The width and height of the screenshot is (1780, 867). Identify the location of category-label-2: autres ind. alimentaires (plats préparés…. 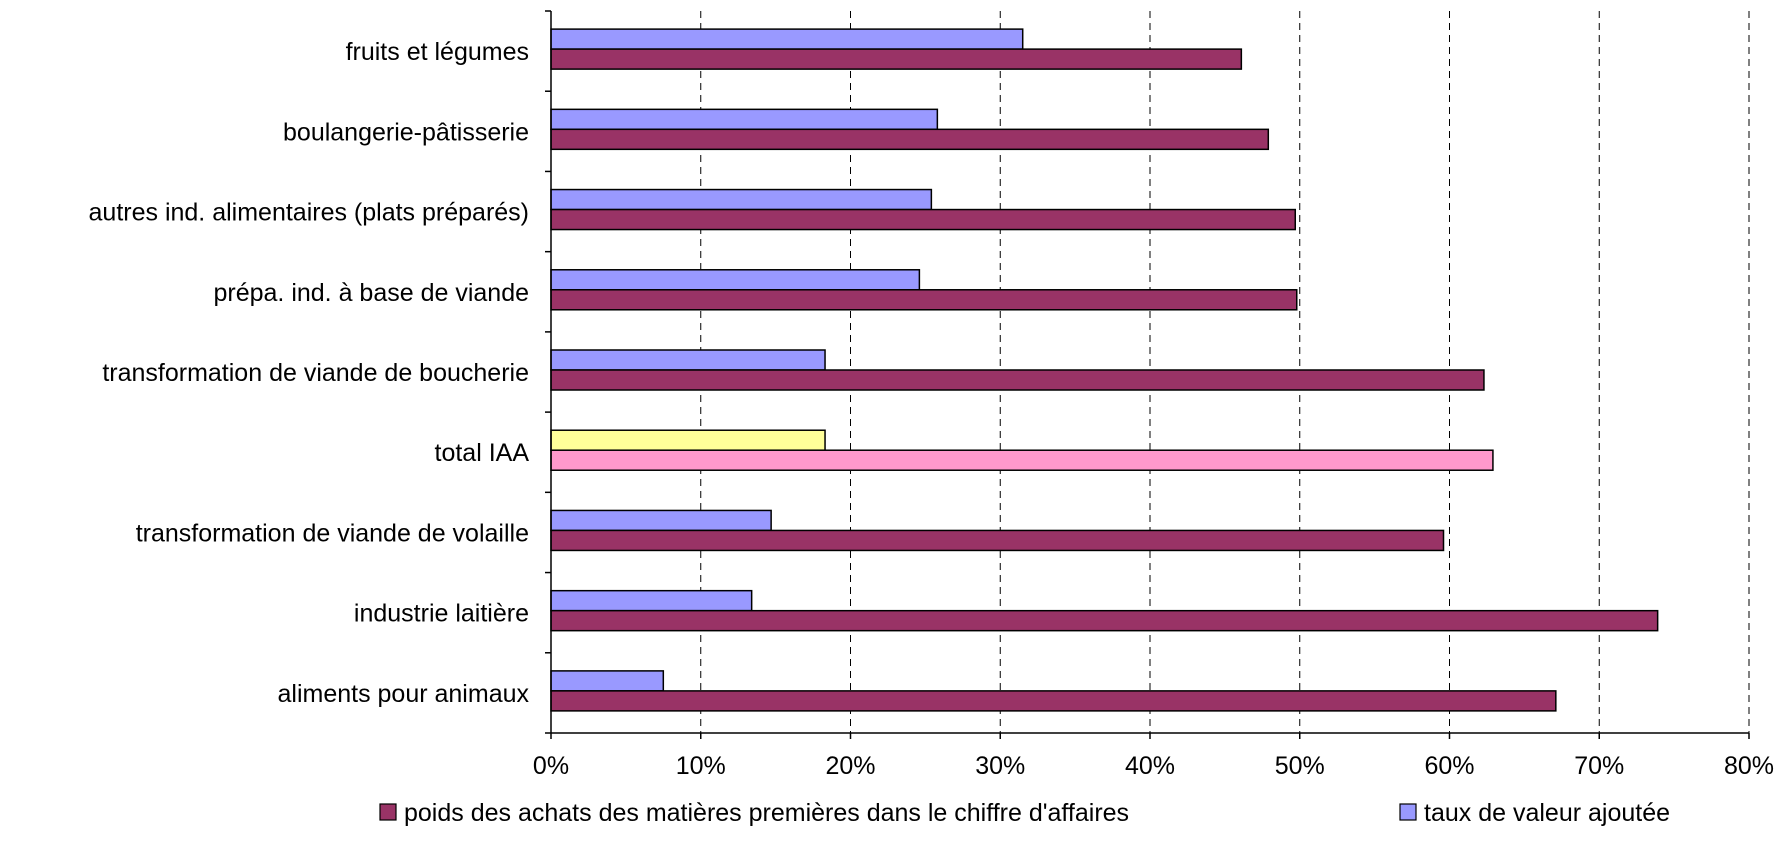
(309, 213).